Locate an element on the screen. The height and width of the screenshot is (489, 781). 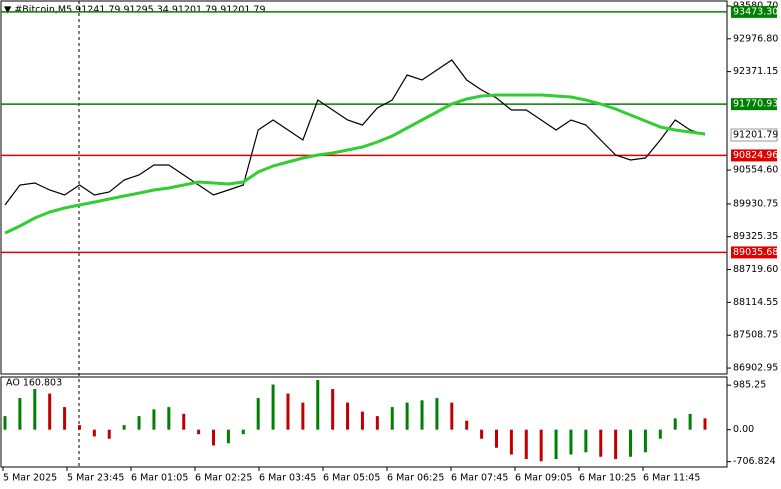
level-label: 89035.68 is located at coordinates (755, 252).